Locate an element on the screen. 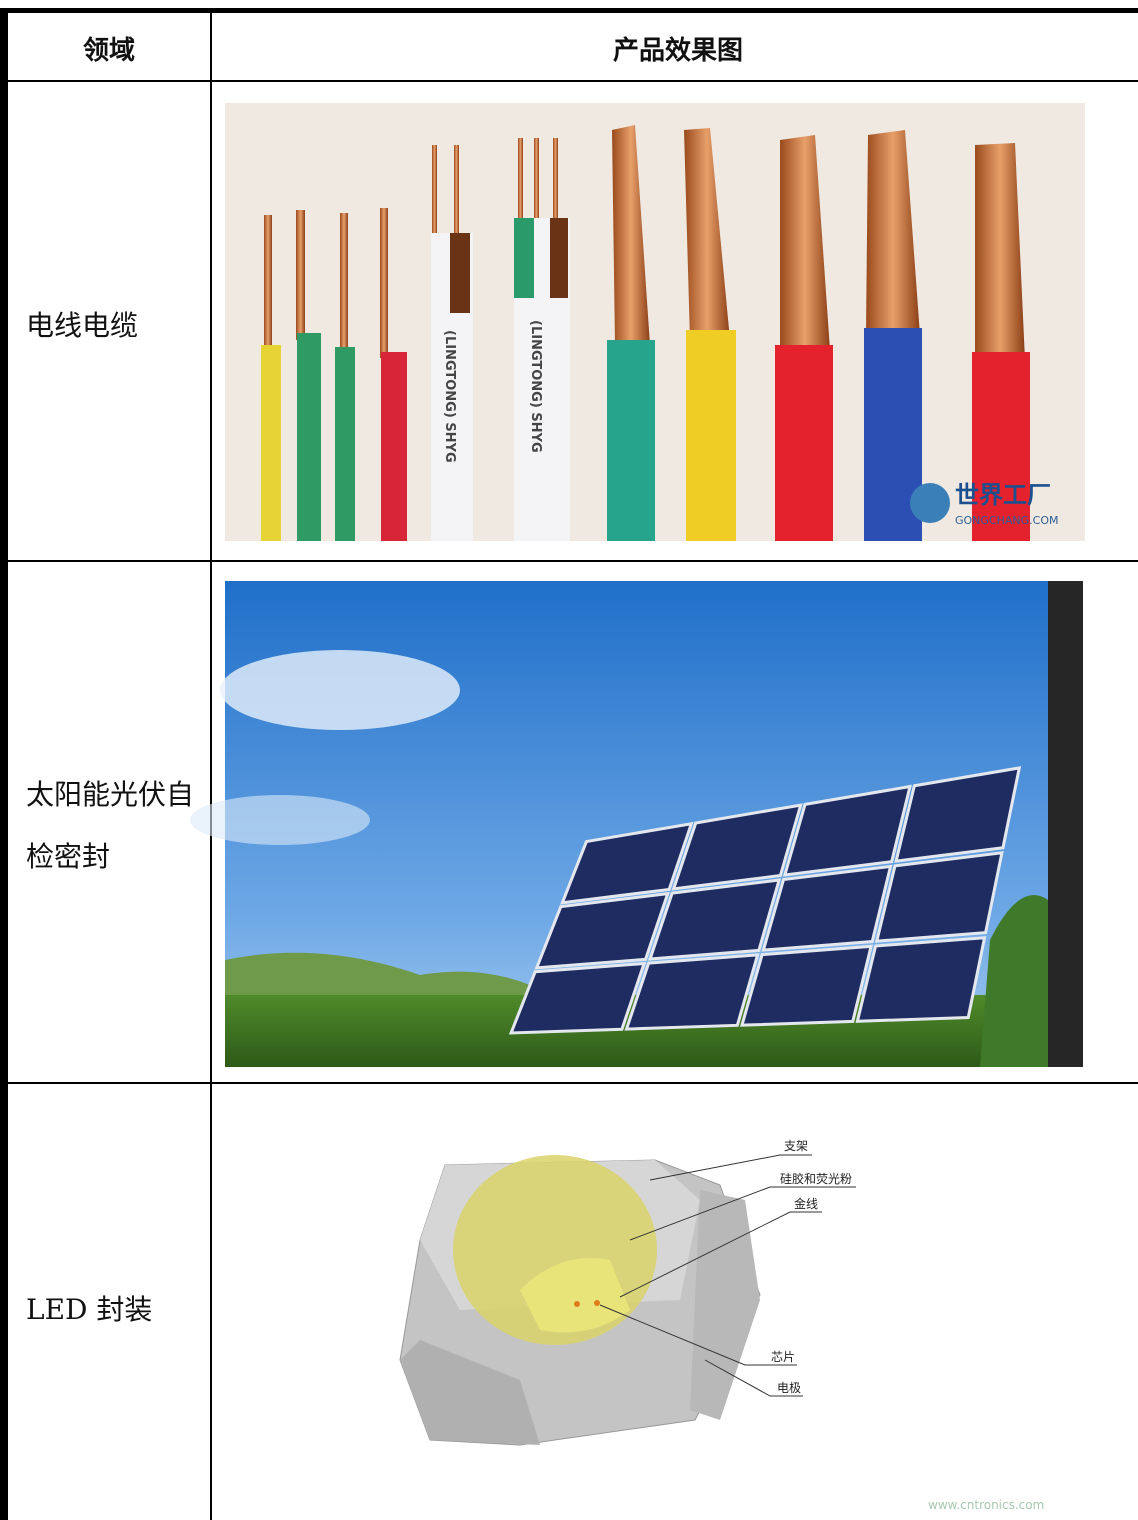  table-top-border is located at coordinates (569, 10).